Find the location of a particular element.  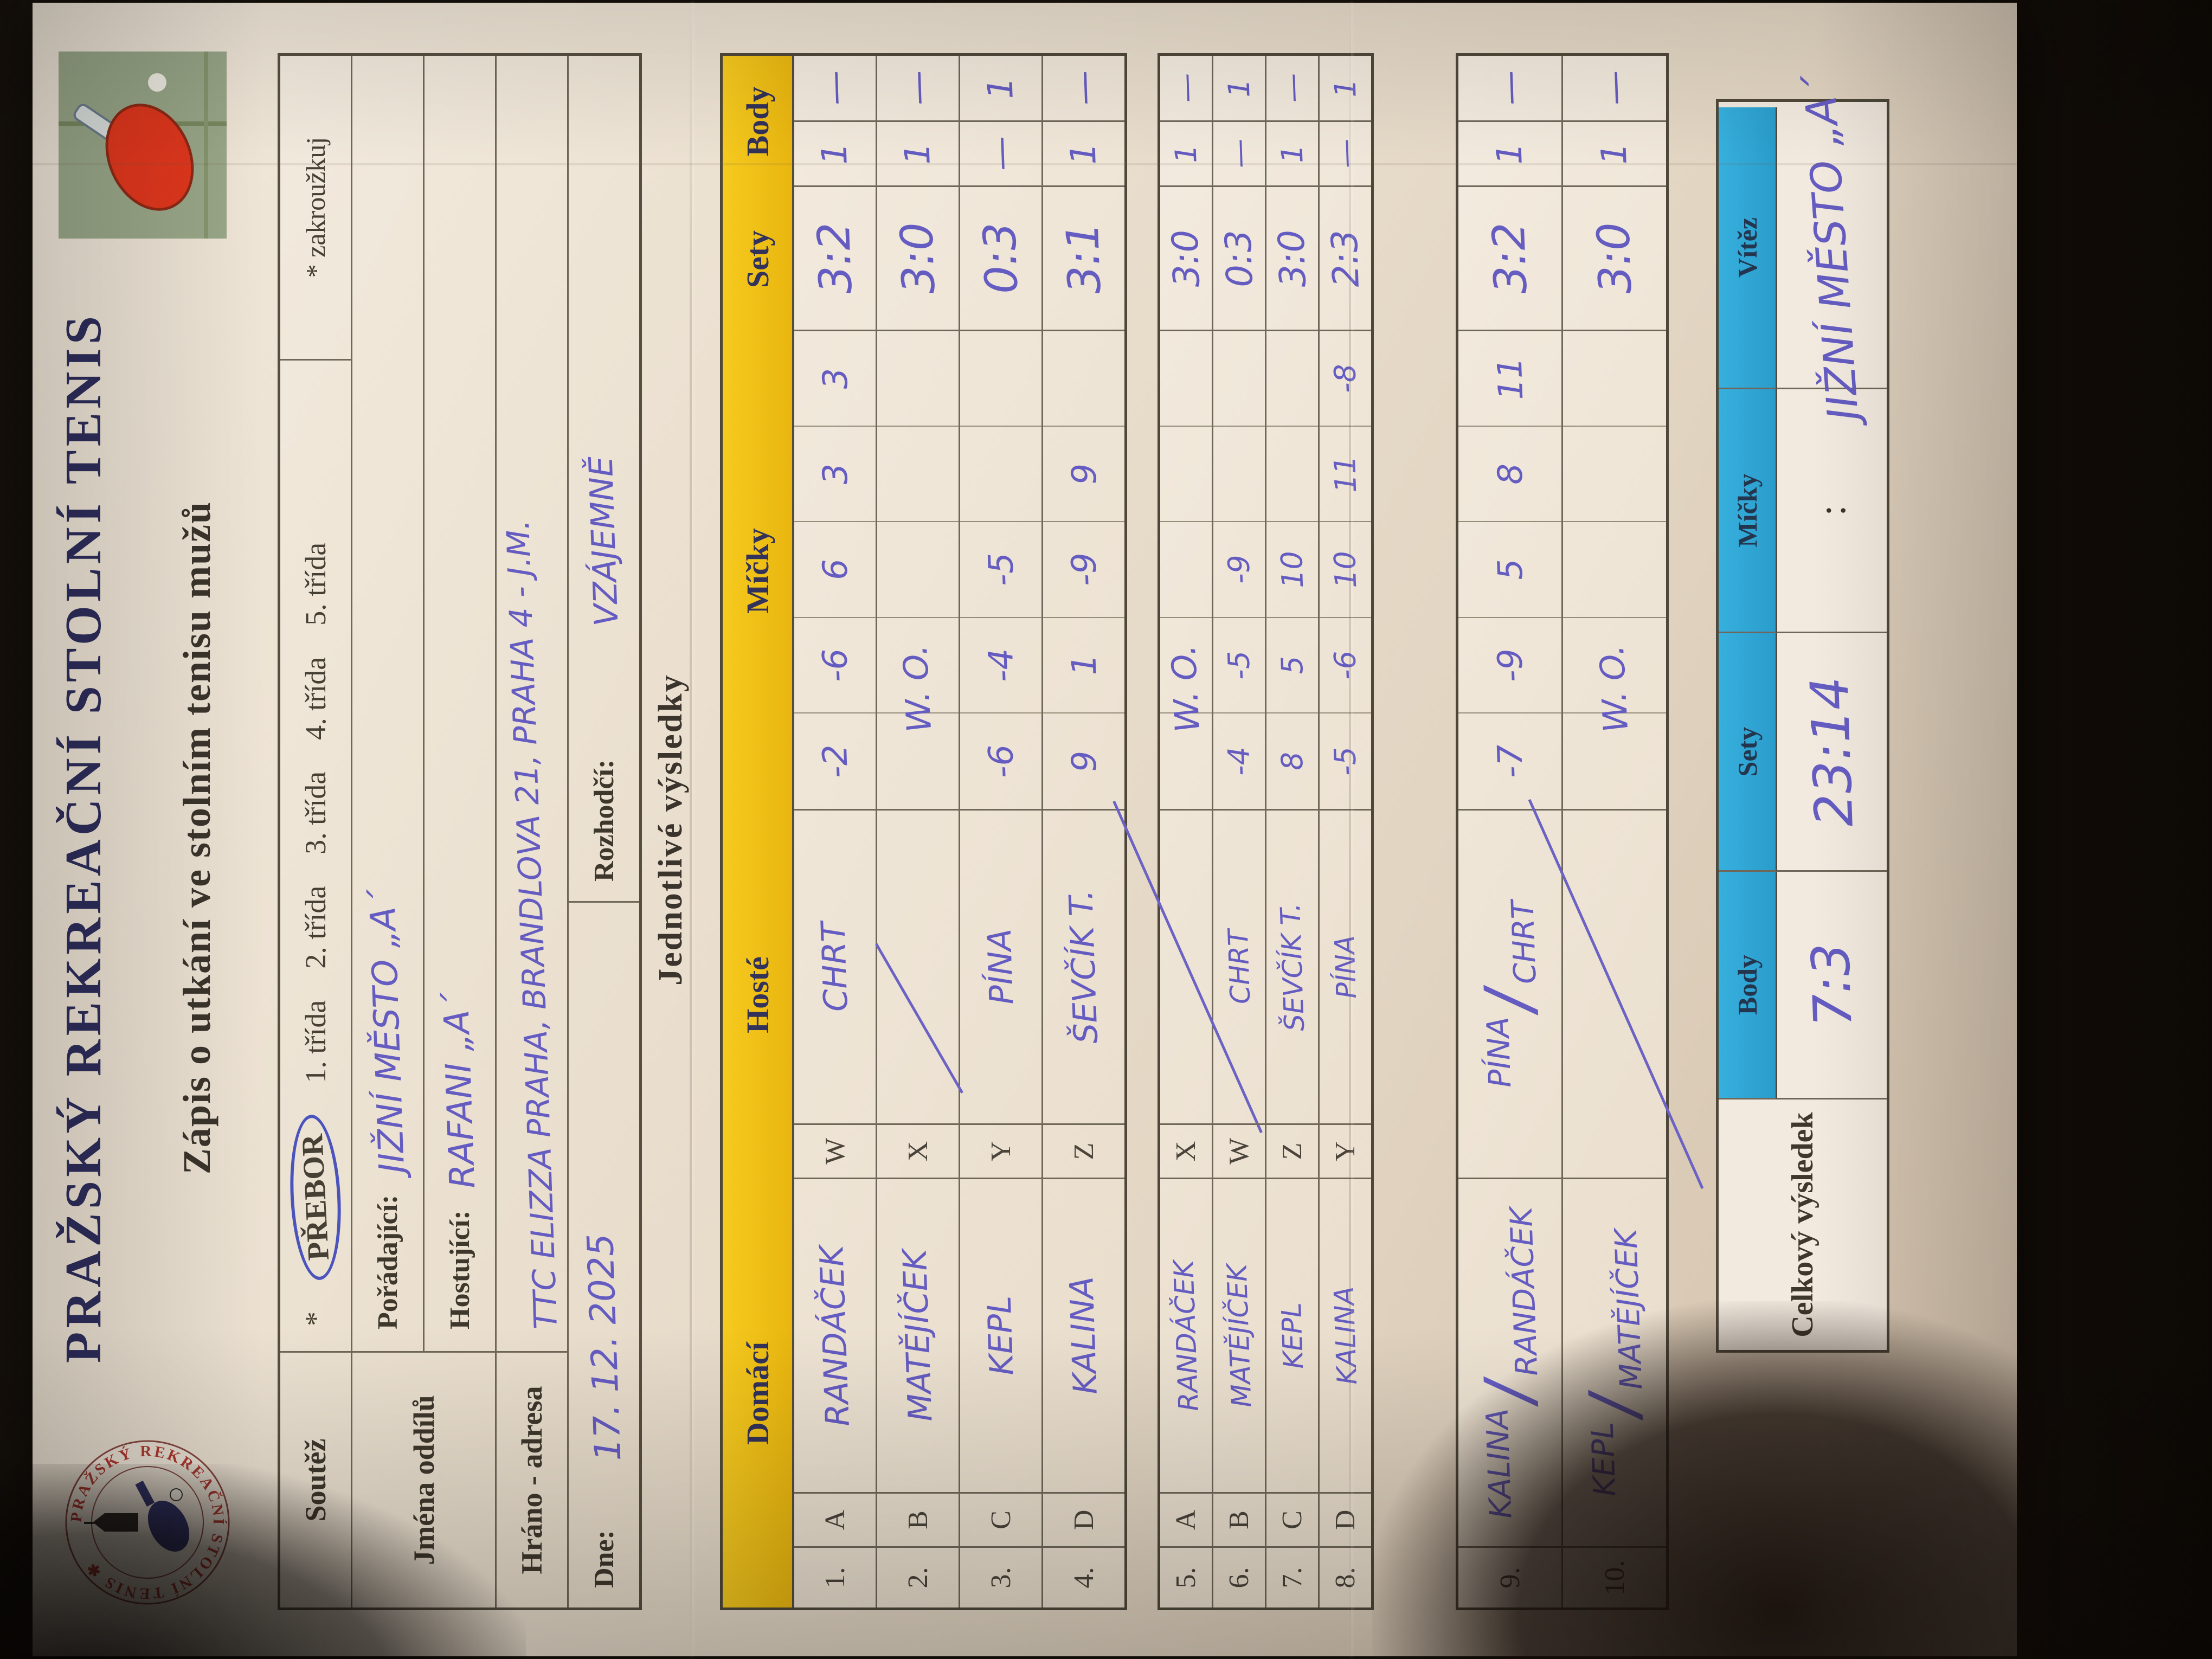

sets-result-cell: 3:0 is located at coordinates (1292, 259).